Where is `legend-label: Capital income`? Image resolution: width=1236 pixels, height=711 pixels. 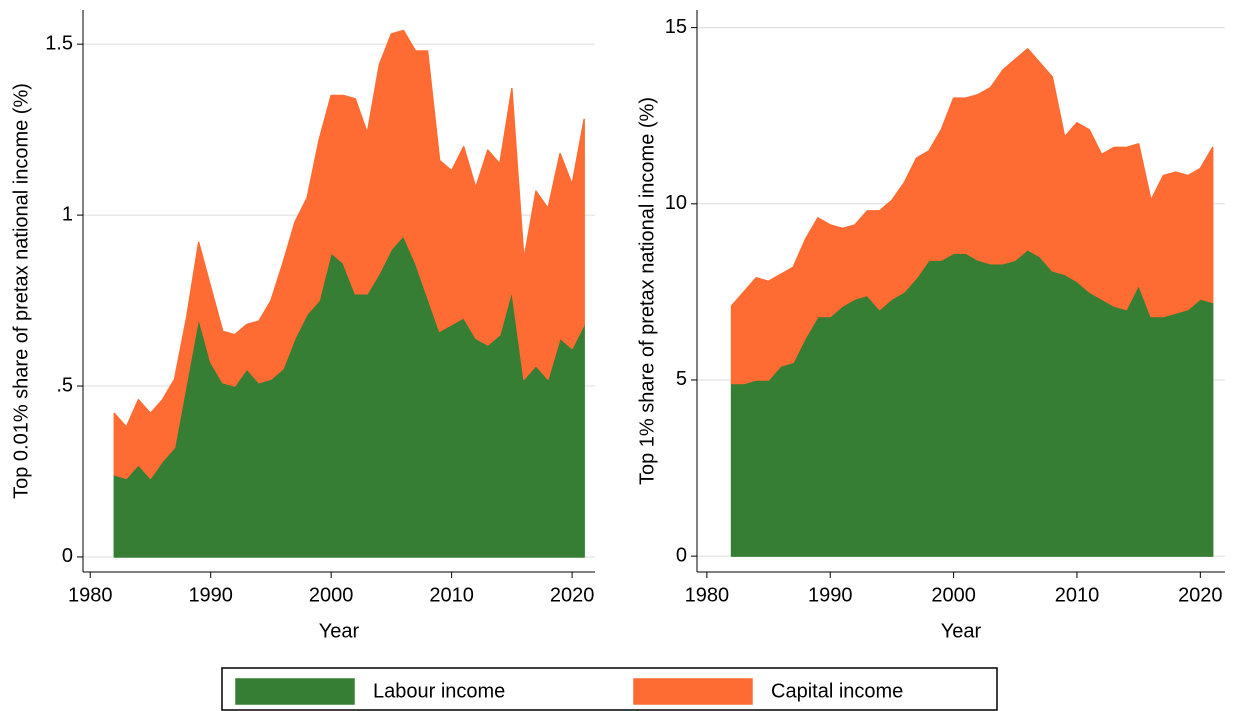
legend-label: Capital income is located at coordinates (837, 691).